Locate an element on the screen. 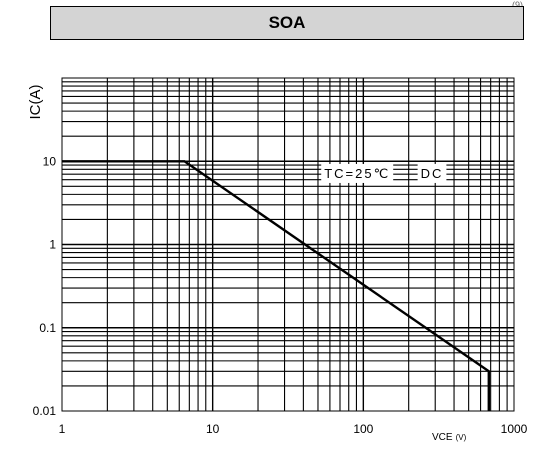 This screenshot has height=449, width=536. annotation-text: TC=25℃ is located at coordinates (357, 173).